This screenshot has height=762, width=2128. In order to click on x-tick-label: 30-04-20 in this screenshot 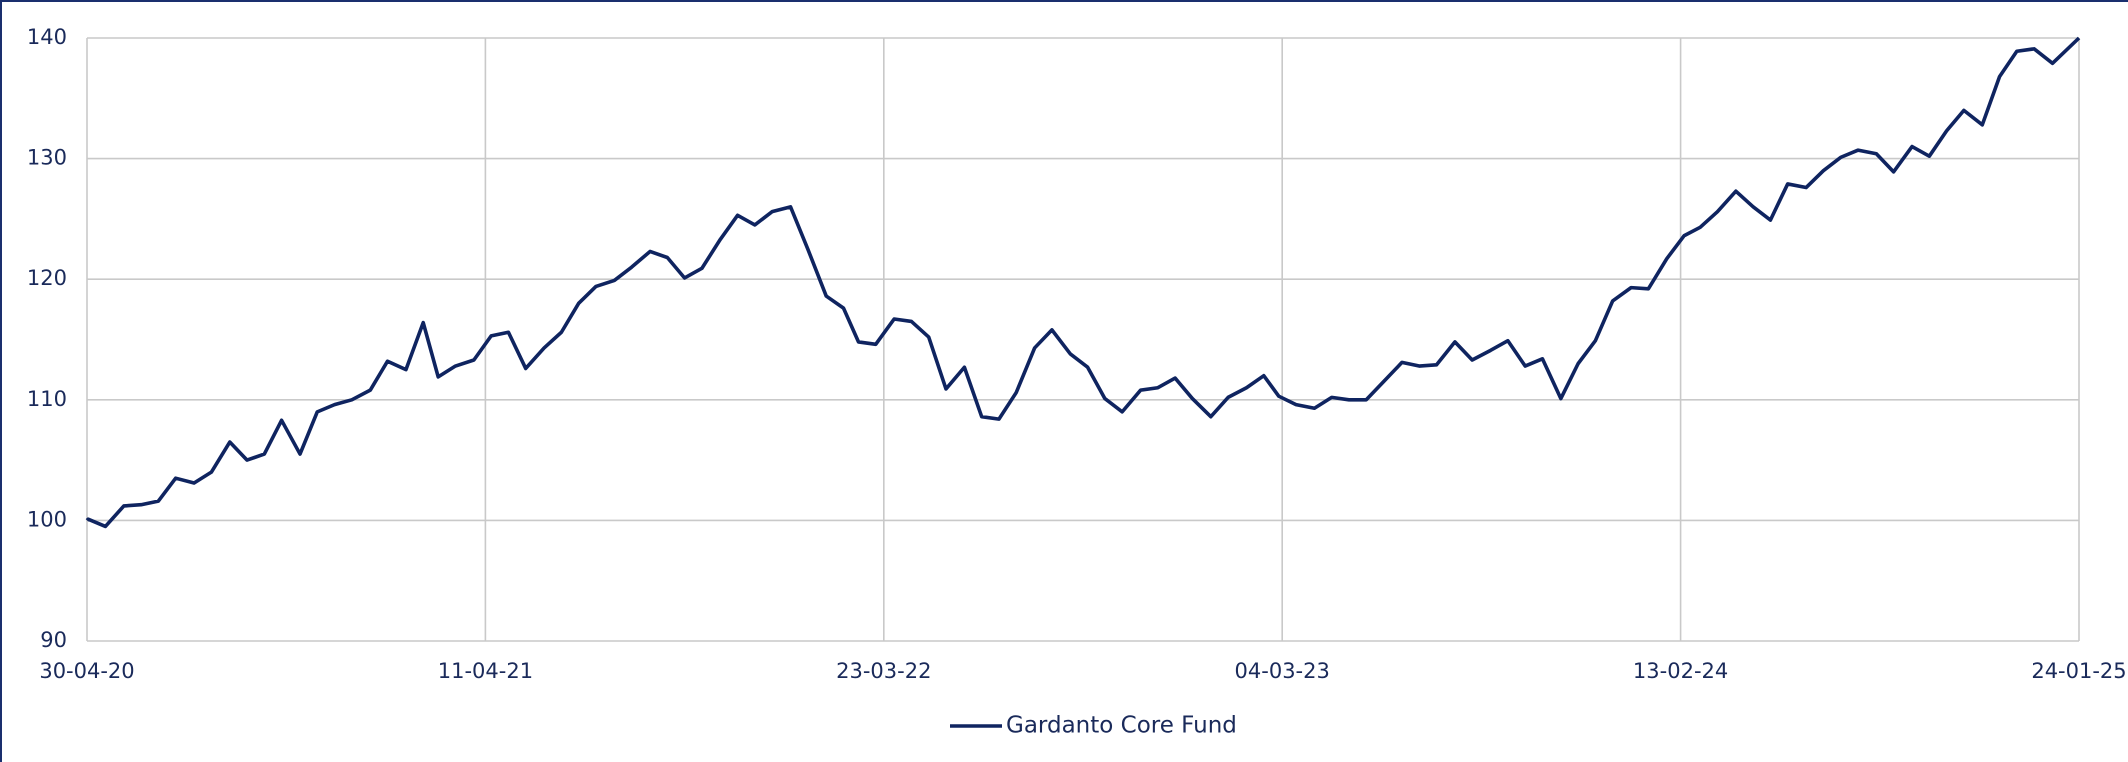, I will do `click(86, 671)`.